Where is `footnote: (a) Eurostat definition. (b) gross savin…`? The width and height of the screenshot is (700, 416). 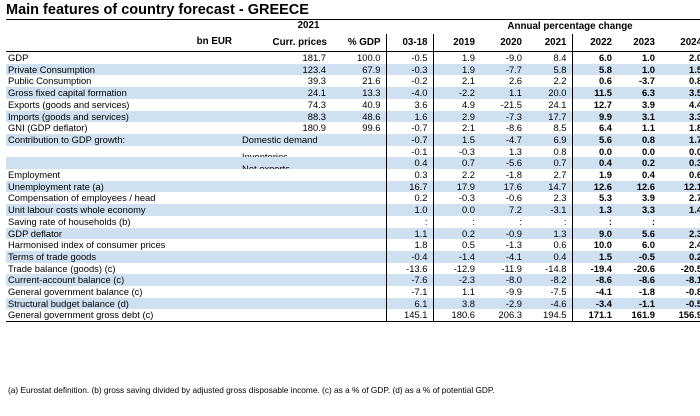
footnote: (a) Eurostat definition. (b) gross savin… is located at coordinates (251, 390).